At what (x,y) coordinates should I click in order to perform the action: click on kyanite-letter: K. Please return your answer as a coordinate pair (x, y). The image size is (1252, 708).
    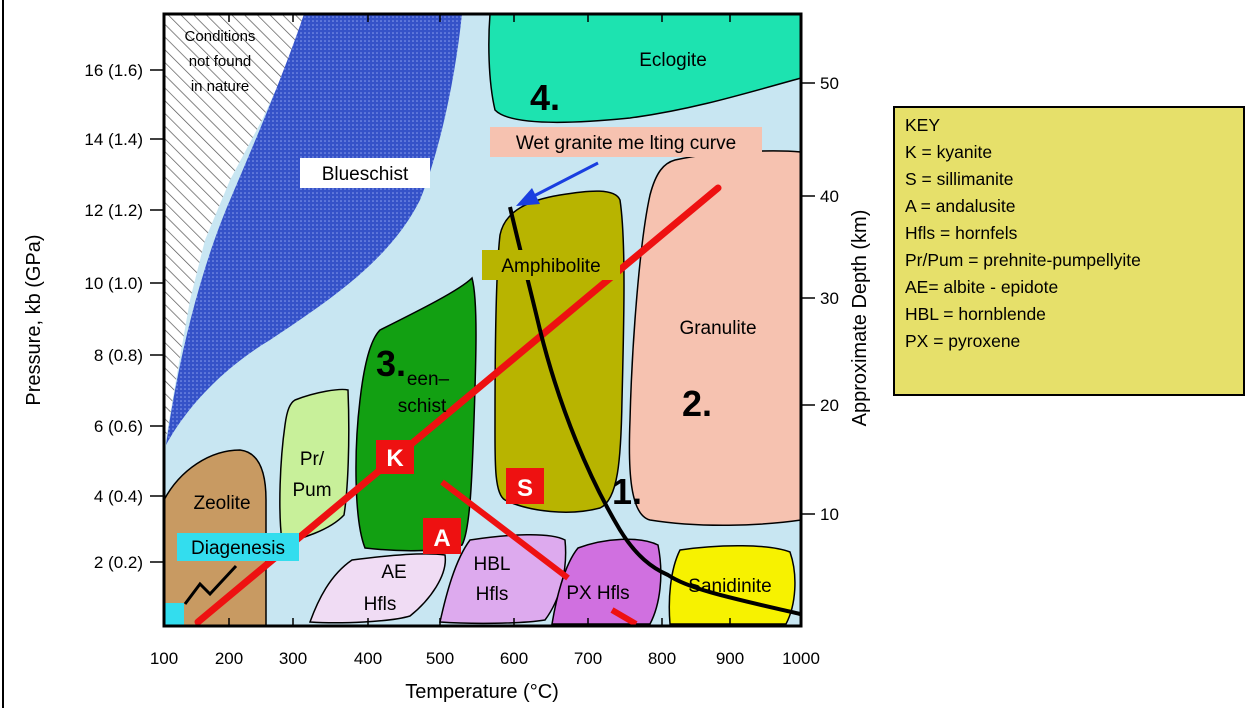
    Looking at the image, I should click on (395, 458).